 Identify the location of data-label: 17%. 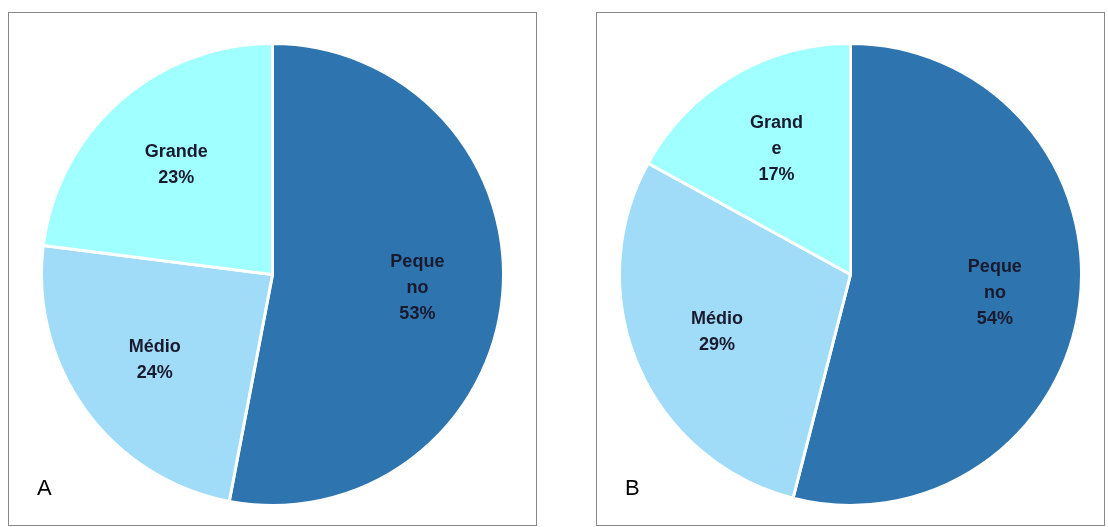
(776, 174).